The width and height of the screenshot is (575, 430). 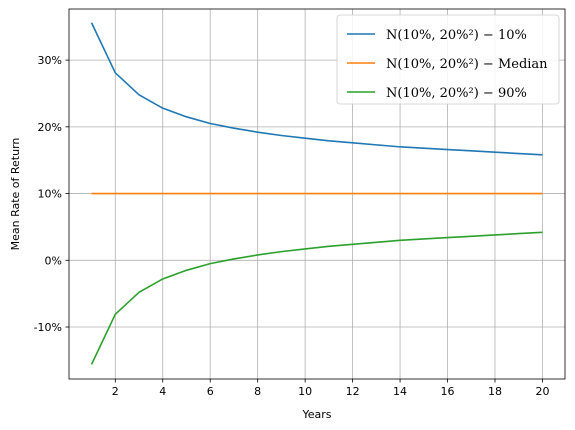 I want to click on legend-label: N(10%, 20%²) − 10%, so click(x=456, y=35).